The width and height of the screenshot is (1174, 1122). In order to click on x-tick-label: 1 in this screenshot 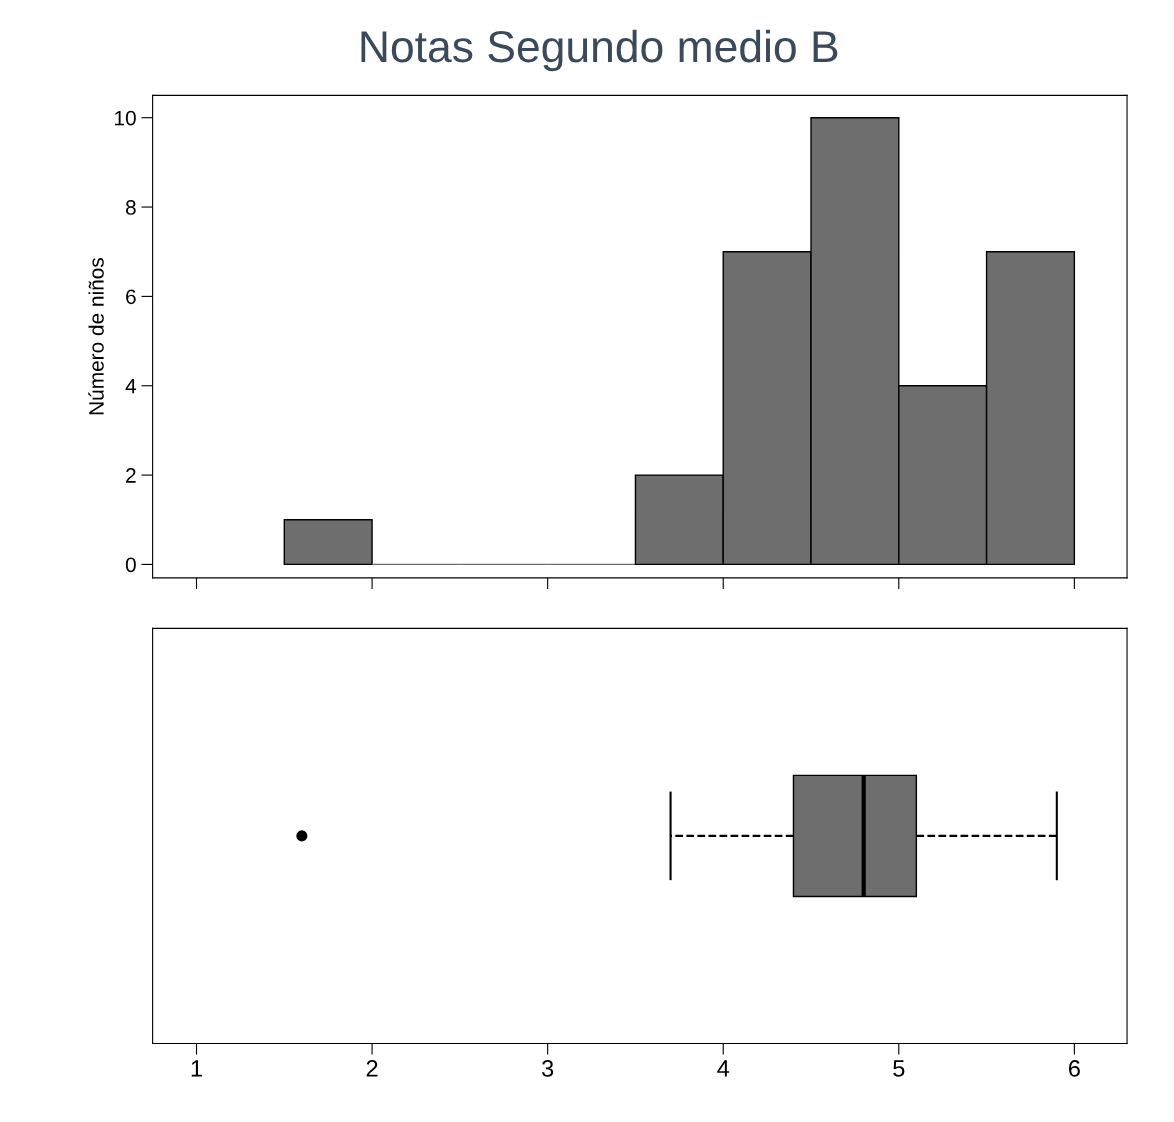, I will do `click(196, 1068)`.